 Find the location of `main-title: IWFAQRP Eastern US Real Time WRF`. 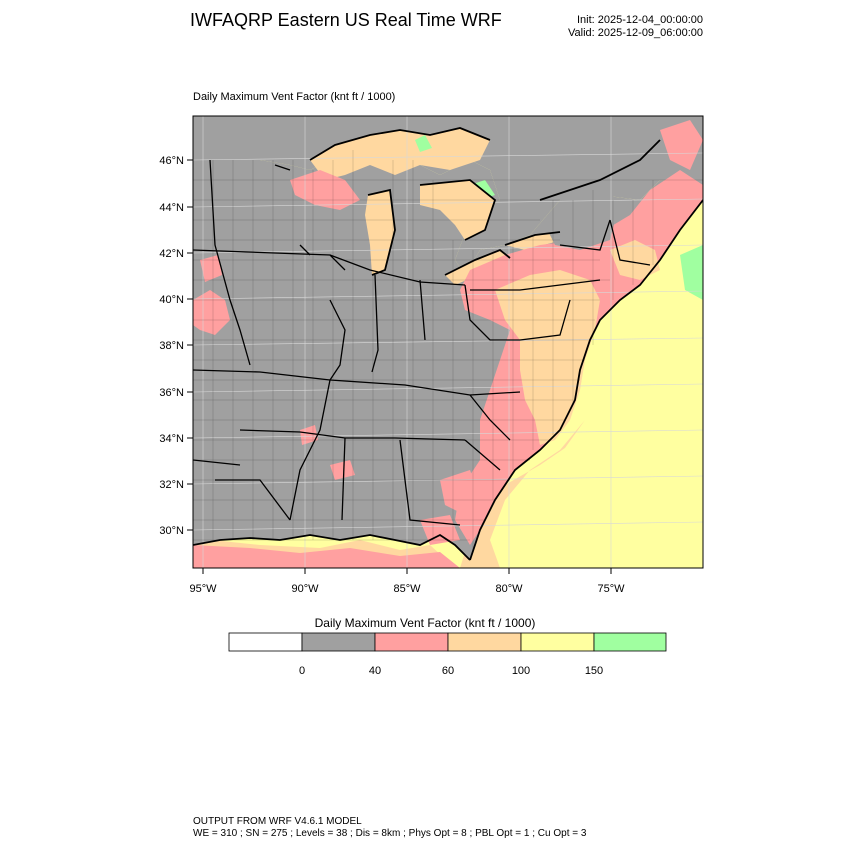

main-title: IWFAQRP Eastern US Real Time WRF is located at coordinates (346, 20).